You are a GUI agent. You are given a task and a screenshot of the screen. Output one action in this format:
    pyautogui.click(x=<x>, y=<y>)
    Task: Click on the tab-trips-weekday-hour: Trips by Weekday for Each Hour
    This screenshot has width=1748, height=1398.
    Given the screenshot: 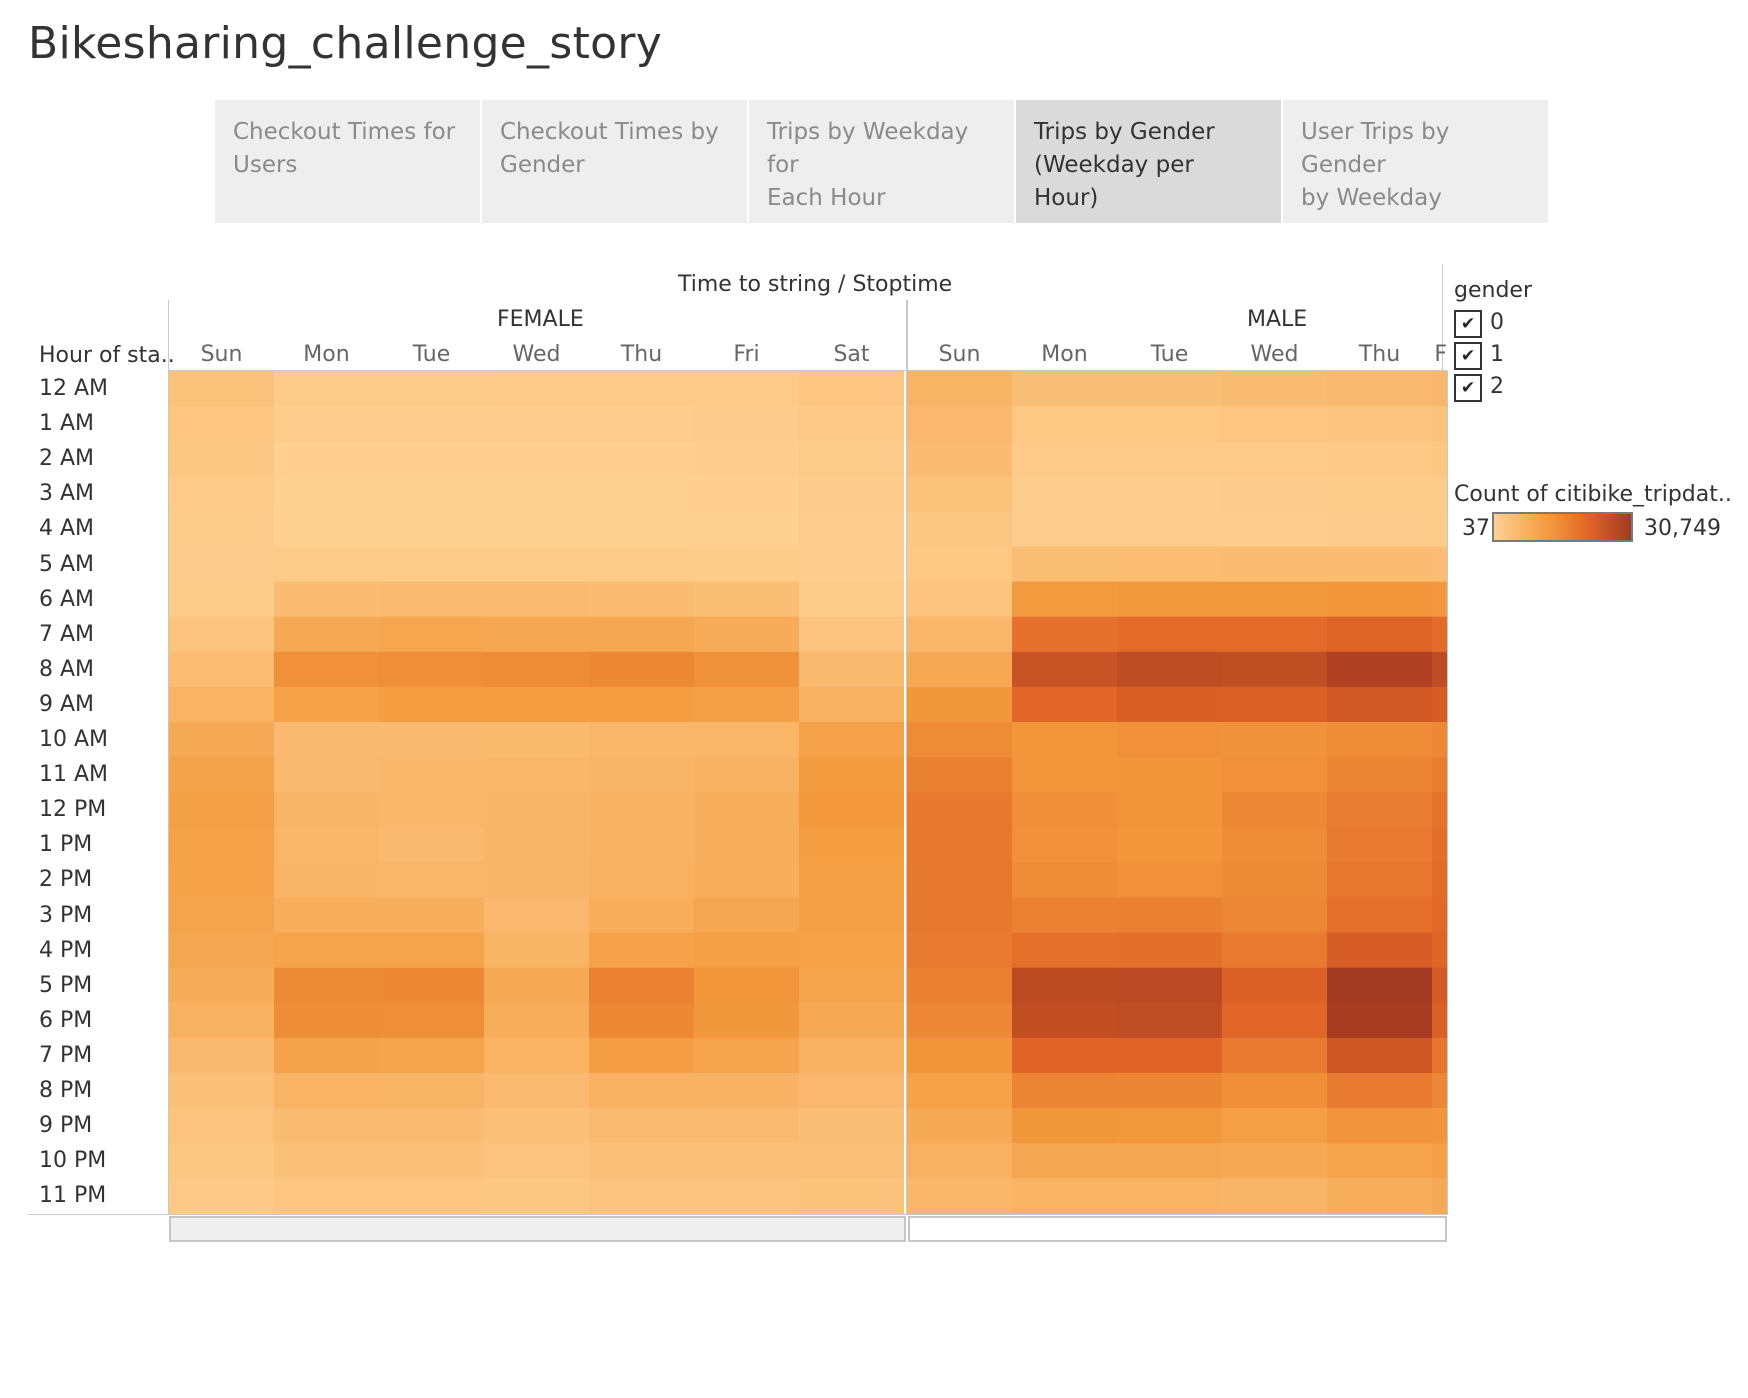 What is the action you would take?
    pyautogui.click(x=881, y=161)
    